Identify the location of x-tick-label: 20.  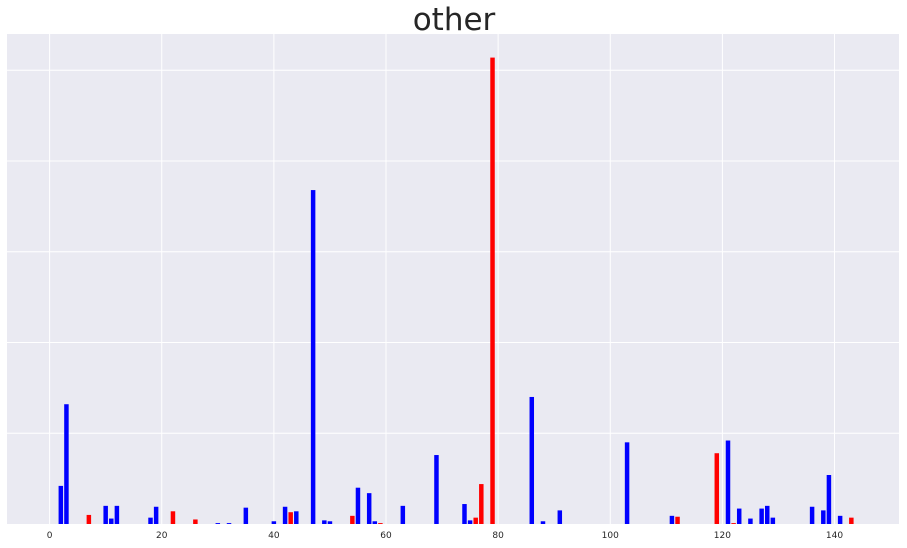
(162, 536).